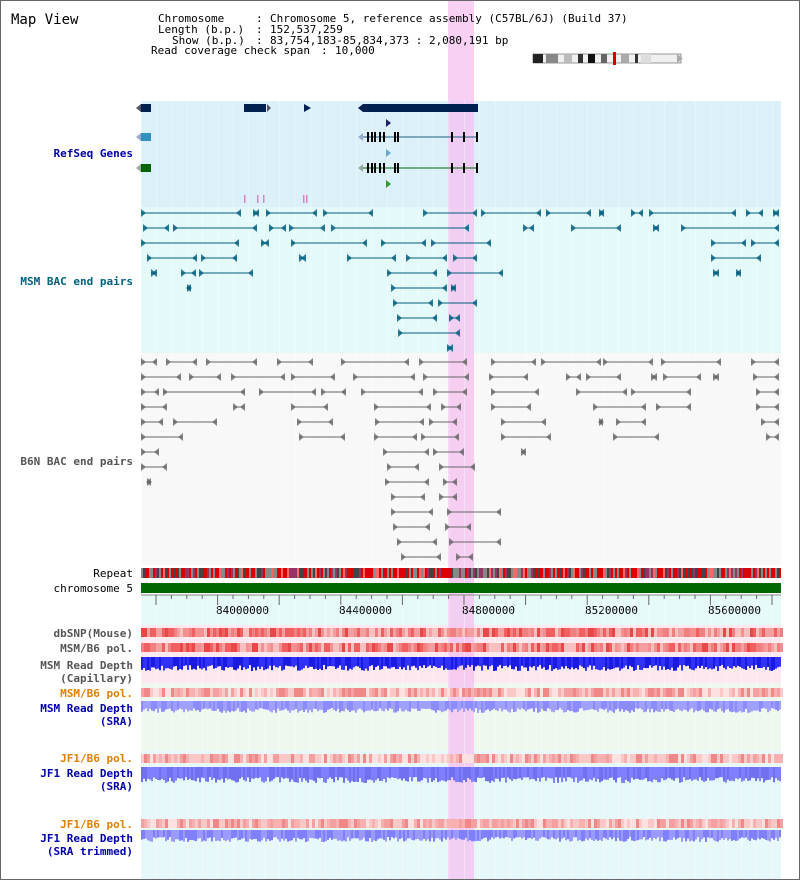 This screenshot has height=880, width=800. Describe the element at coordinates (461, 440) in the screenshot. I see `region-highlight` at that location.